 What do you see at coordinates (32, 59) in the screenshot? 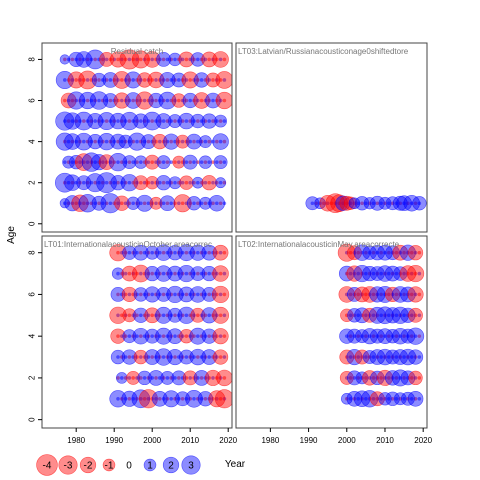
I see `y-tick-label: 8` at bounding box center [32, 59].